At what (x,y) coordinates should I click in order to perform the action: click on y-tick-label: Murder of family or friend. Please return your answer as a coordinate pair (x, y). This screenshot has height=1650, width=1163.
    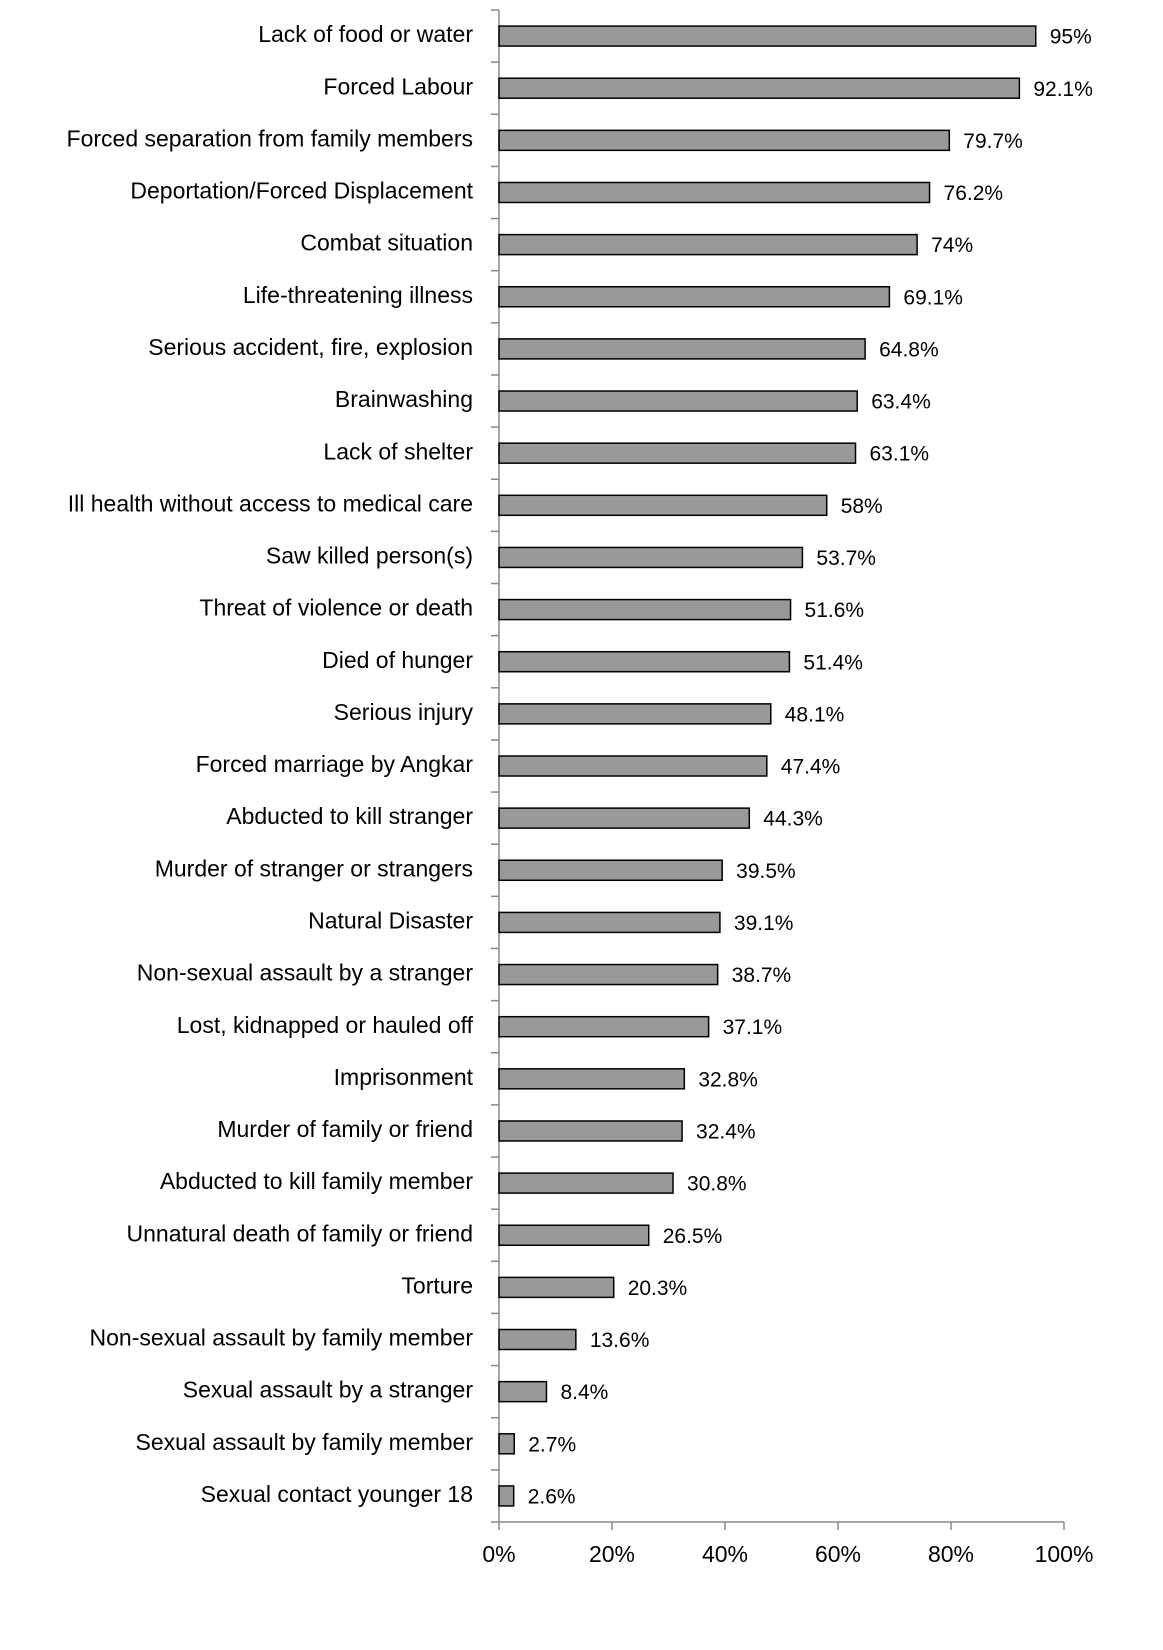
    Looking at the image, I should click on (345, 1129).